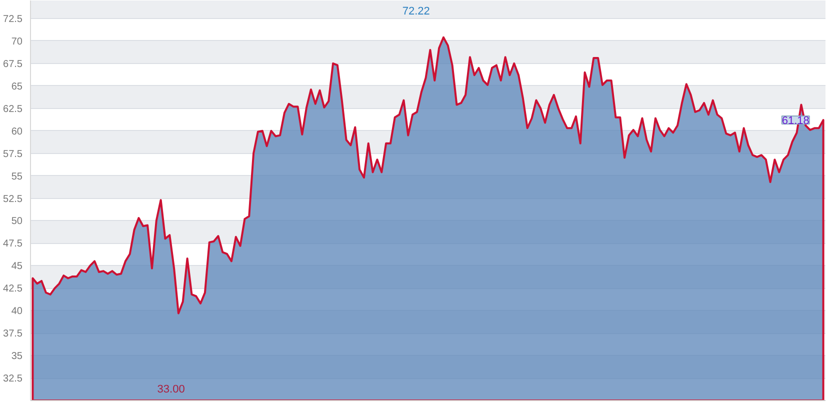  What do you see at coordinates (13, 19) in the screenshot?
I see `y-tick-label: 72.5` at bounding box center [13, 19].